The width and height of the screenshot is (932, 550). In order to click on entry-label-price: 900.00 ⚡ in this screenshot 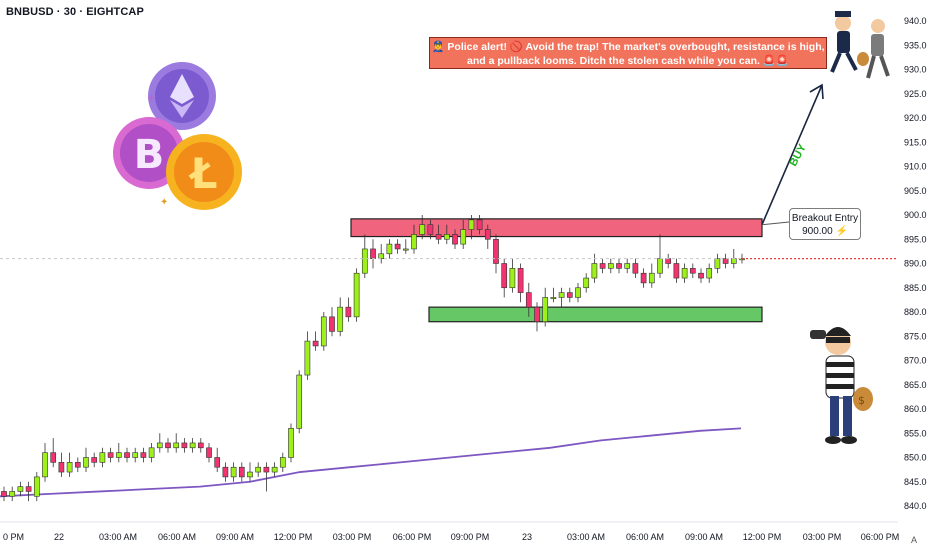, I will do `click(825, 231)`.